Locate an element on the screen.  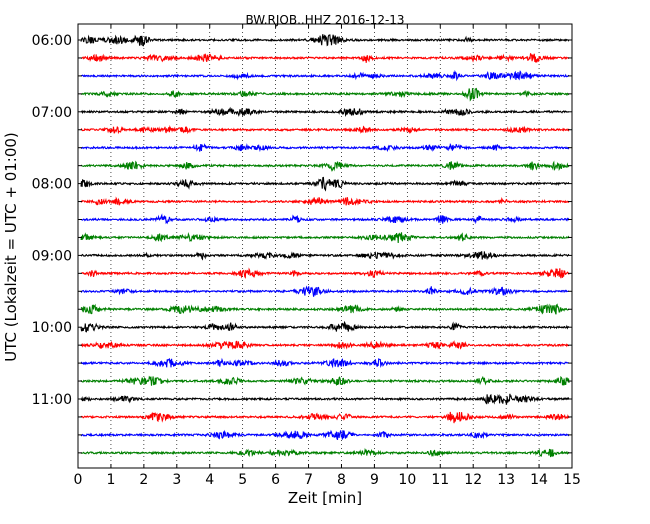
x-tick-label: 13 is located at coordinates (506, 480).